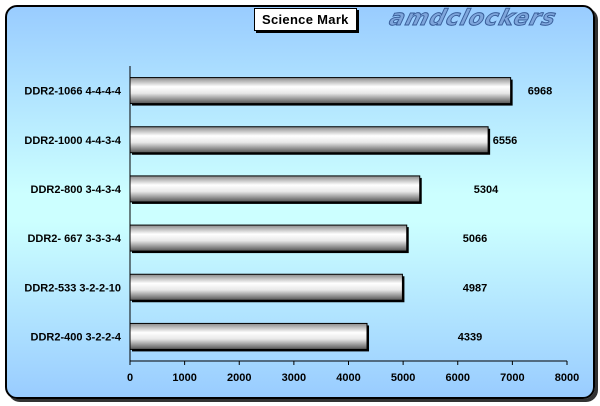  I want to click on category-label: DDR2- 667 3-3-3-4, so click(74, 239).